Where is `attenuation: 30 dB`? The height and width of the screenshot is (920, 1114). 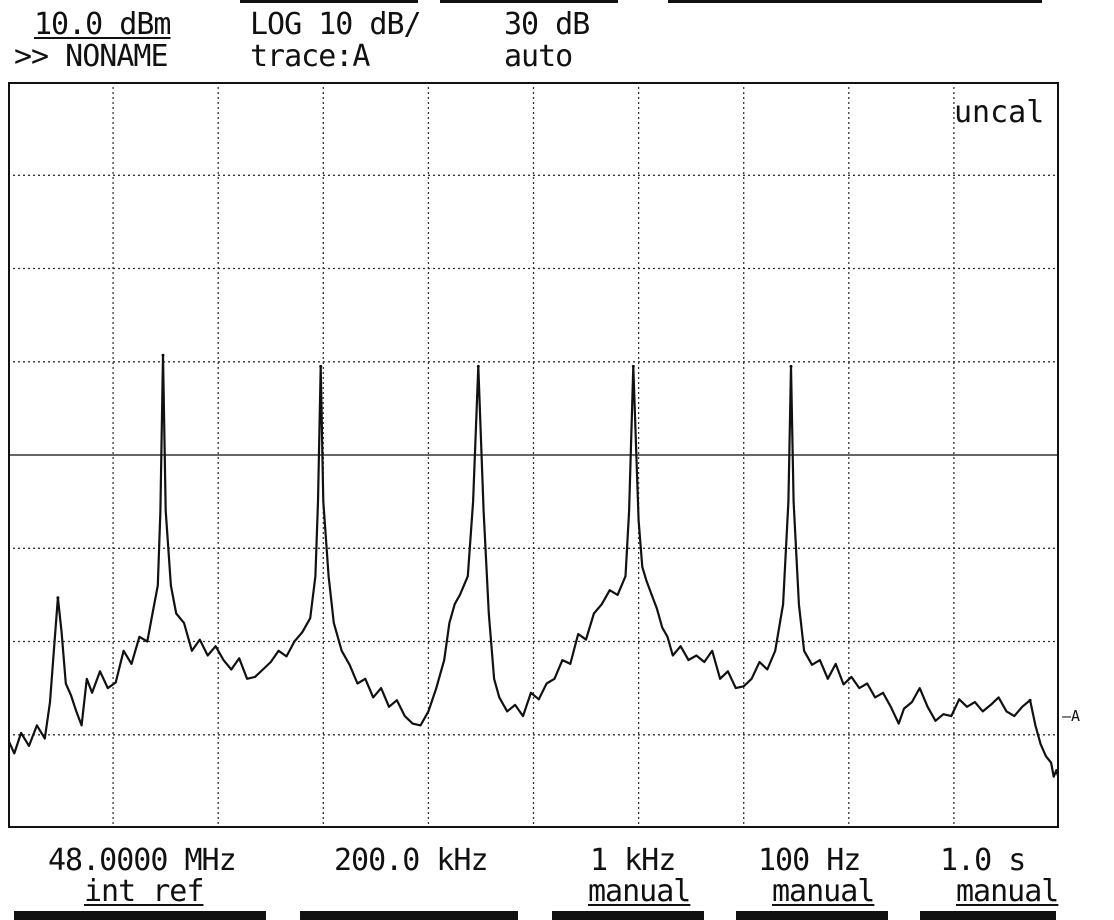 attenuation: 30 dB is located at coordinates (547, 24).